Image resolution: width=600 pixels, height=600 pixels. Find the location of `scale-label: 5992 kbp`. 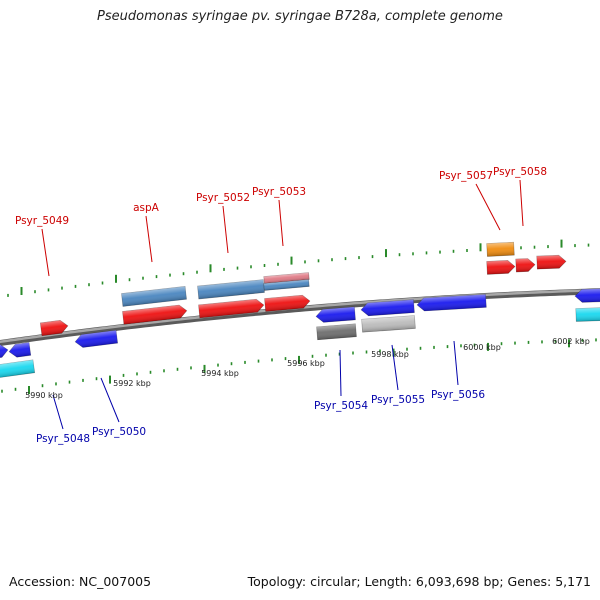

scale-label: 5992 kbp is located at coordinates (132, 383).